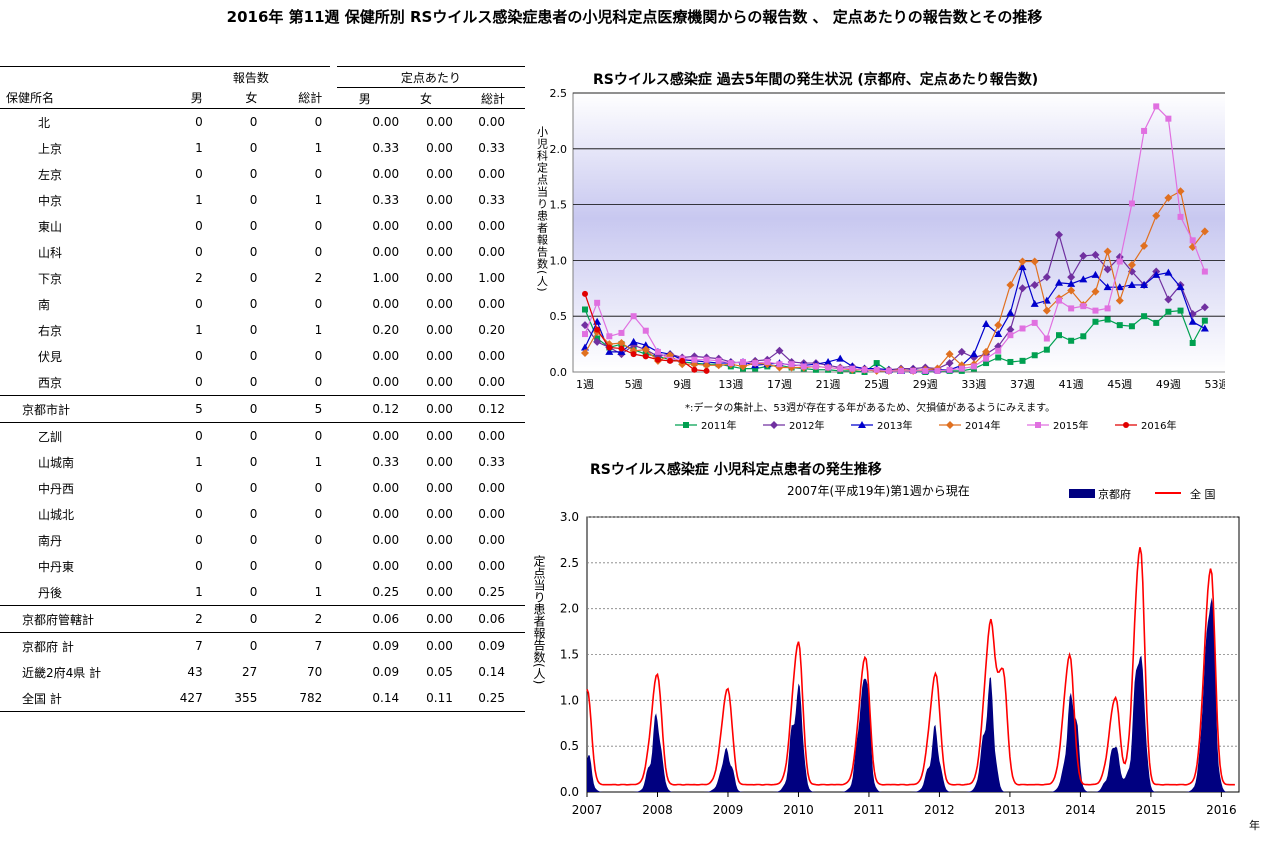  What do you see at coordinates (1082, 493) in the screenshot?
I see `legend-swatch` at bounding box center [1082, 493].